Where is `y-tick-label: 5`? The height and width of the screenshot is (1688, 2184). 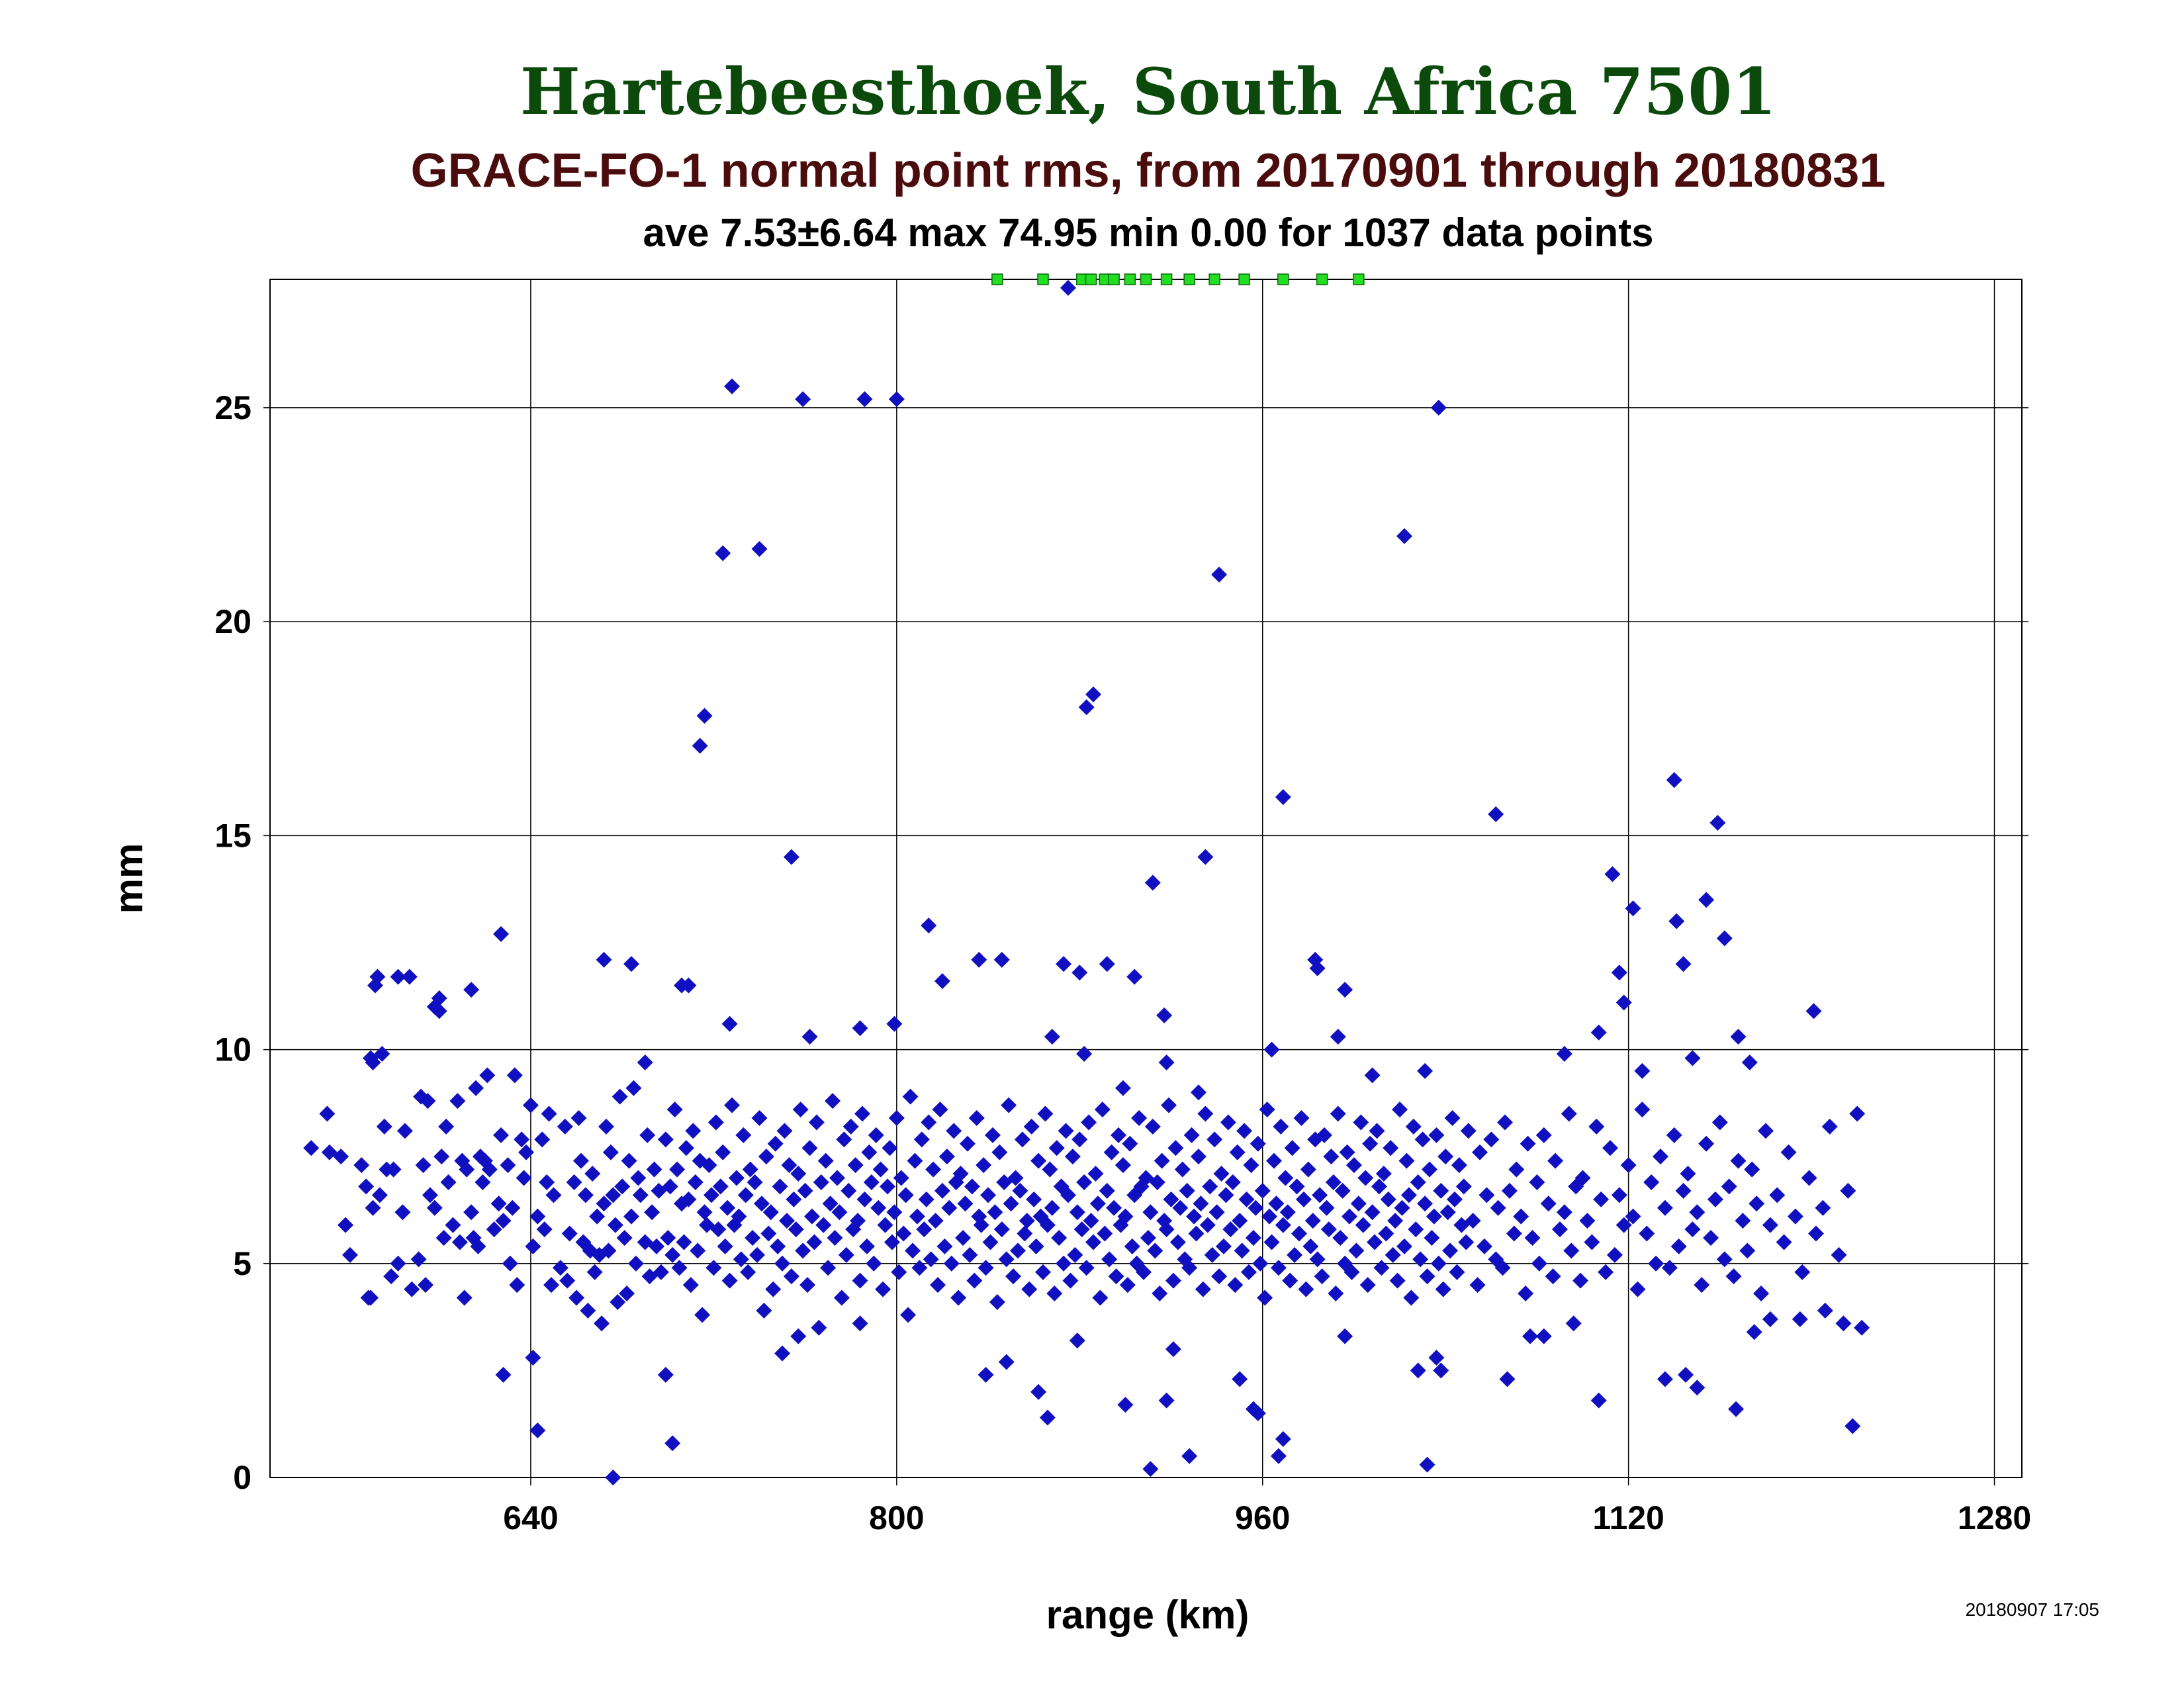
y-tick-label: 5 is located at coordinates (242, 1263).